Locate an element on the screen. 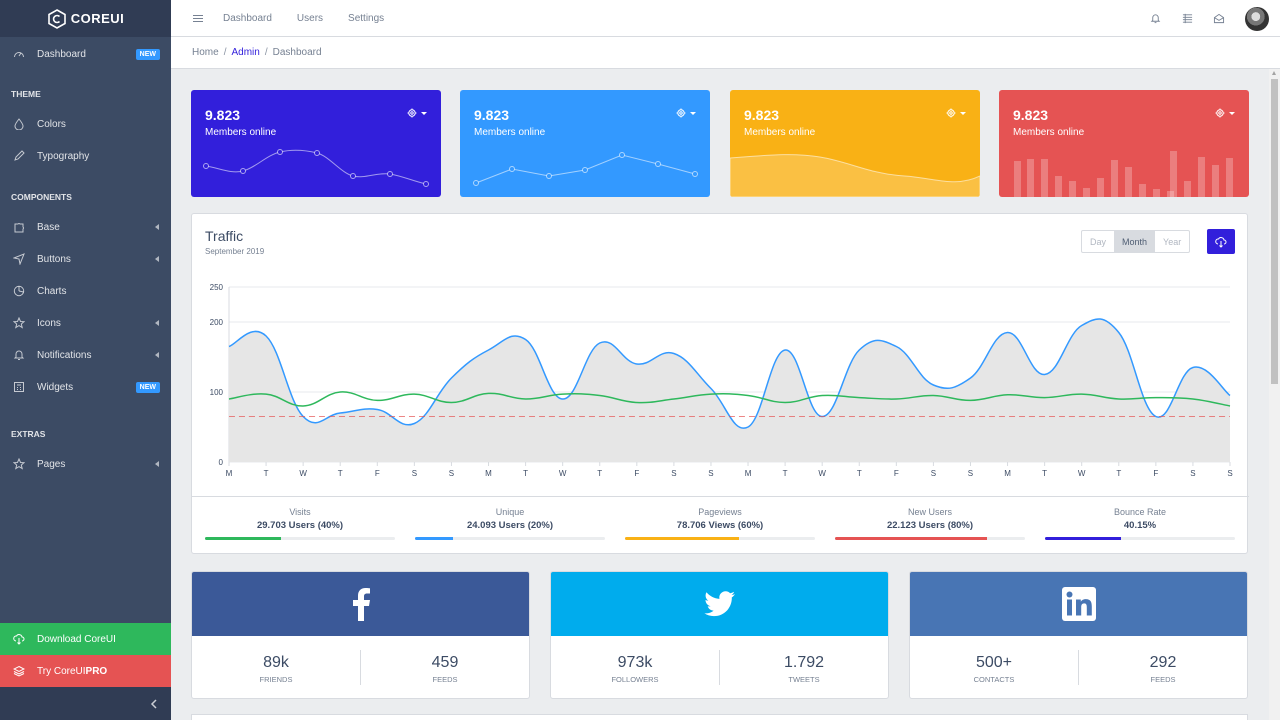 The height and width of the screenshot is (720, 1280). brand-logo: COREUI is located at coordinates (85, 18).